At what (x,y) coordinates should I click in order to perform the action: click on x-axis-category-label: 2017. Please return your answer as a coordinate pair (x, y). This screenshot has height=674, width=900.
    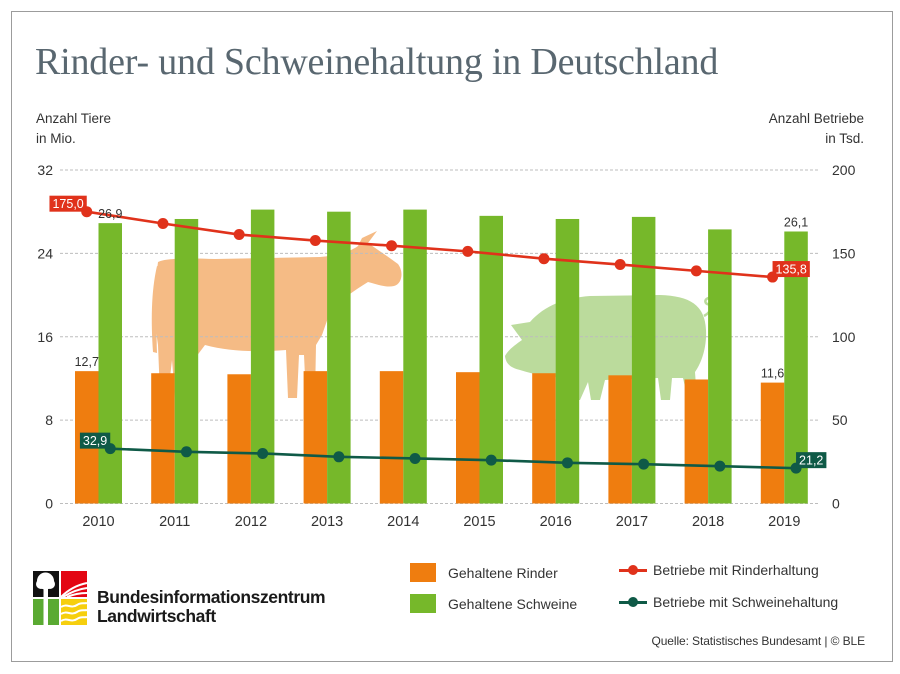
    Looking at the image, I should click on (632, 522).